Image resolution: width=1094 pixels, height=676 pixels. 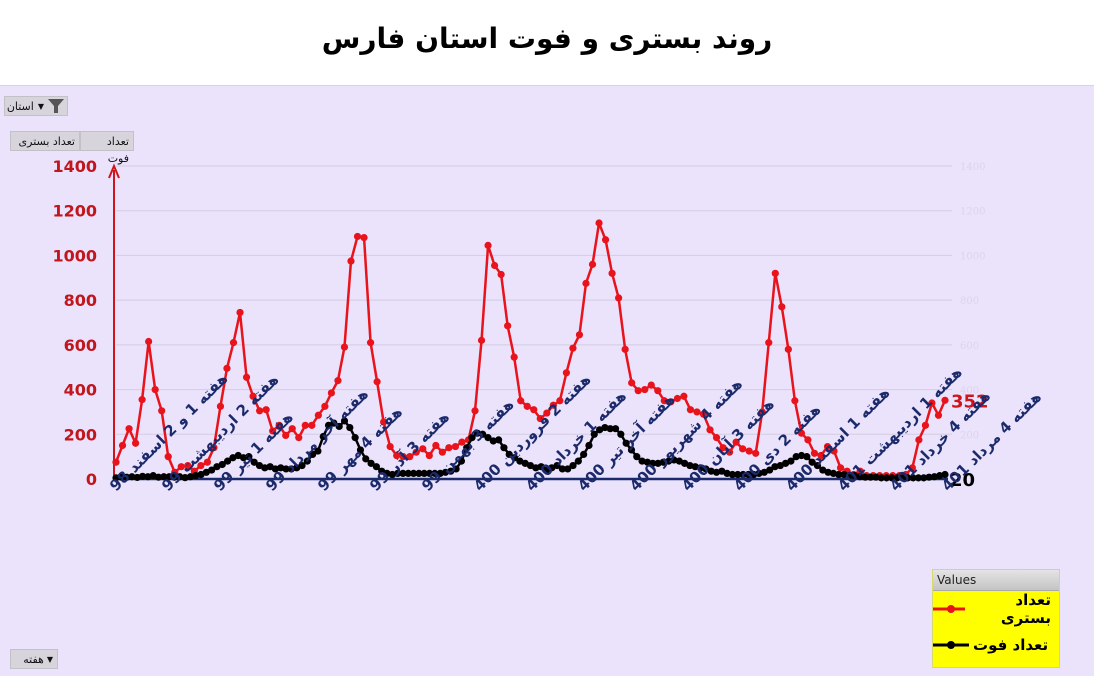 What do you see at coordinates (36, 106) in the screenshot?
I see `province-filter-button: ▼ استان` at bounding box center [36, 106].